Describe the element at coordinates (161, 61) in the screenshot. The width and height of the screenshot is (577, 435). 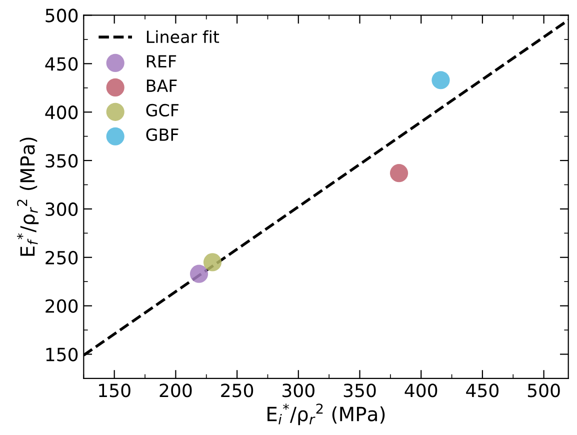
I see `legend-label: REF` at that location.